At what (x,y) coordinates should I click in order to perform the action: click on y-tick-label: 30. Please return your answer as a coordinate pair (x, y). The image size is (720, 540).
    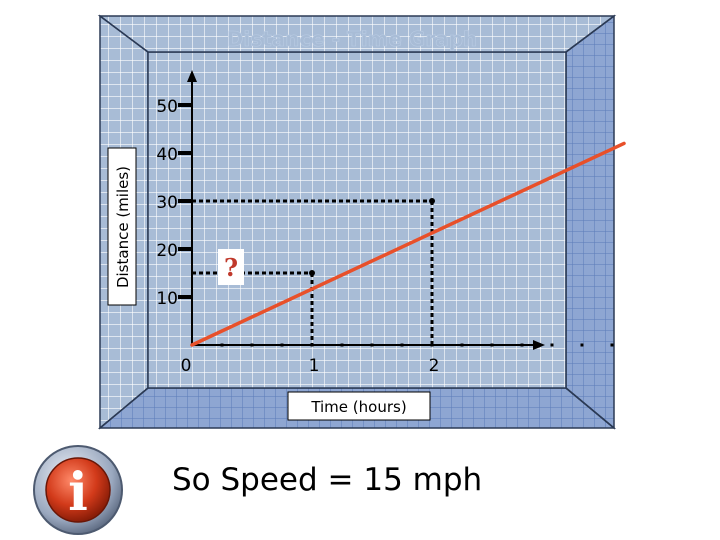
    Looking at the image, I should click on (167, 203).